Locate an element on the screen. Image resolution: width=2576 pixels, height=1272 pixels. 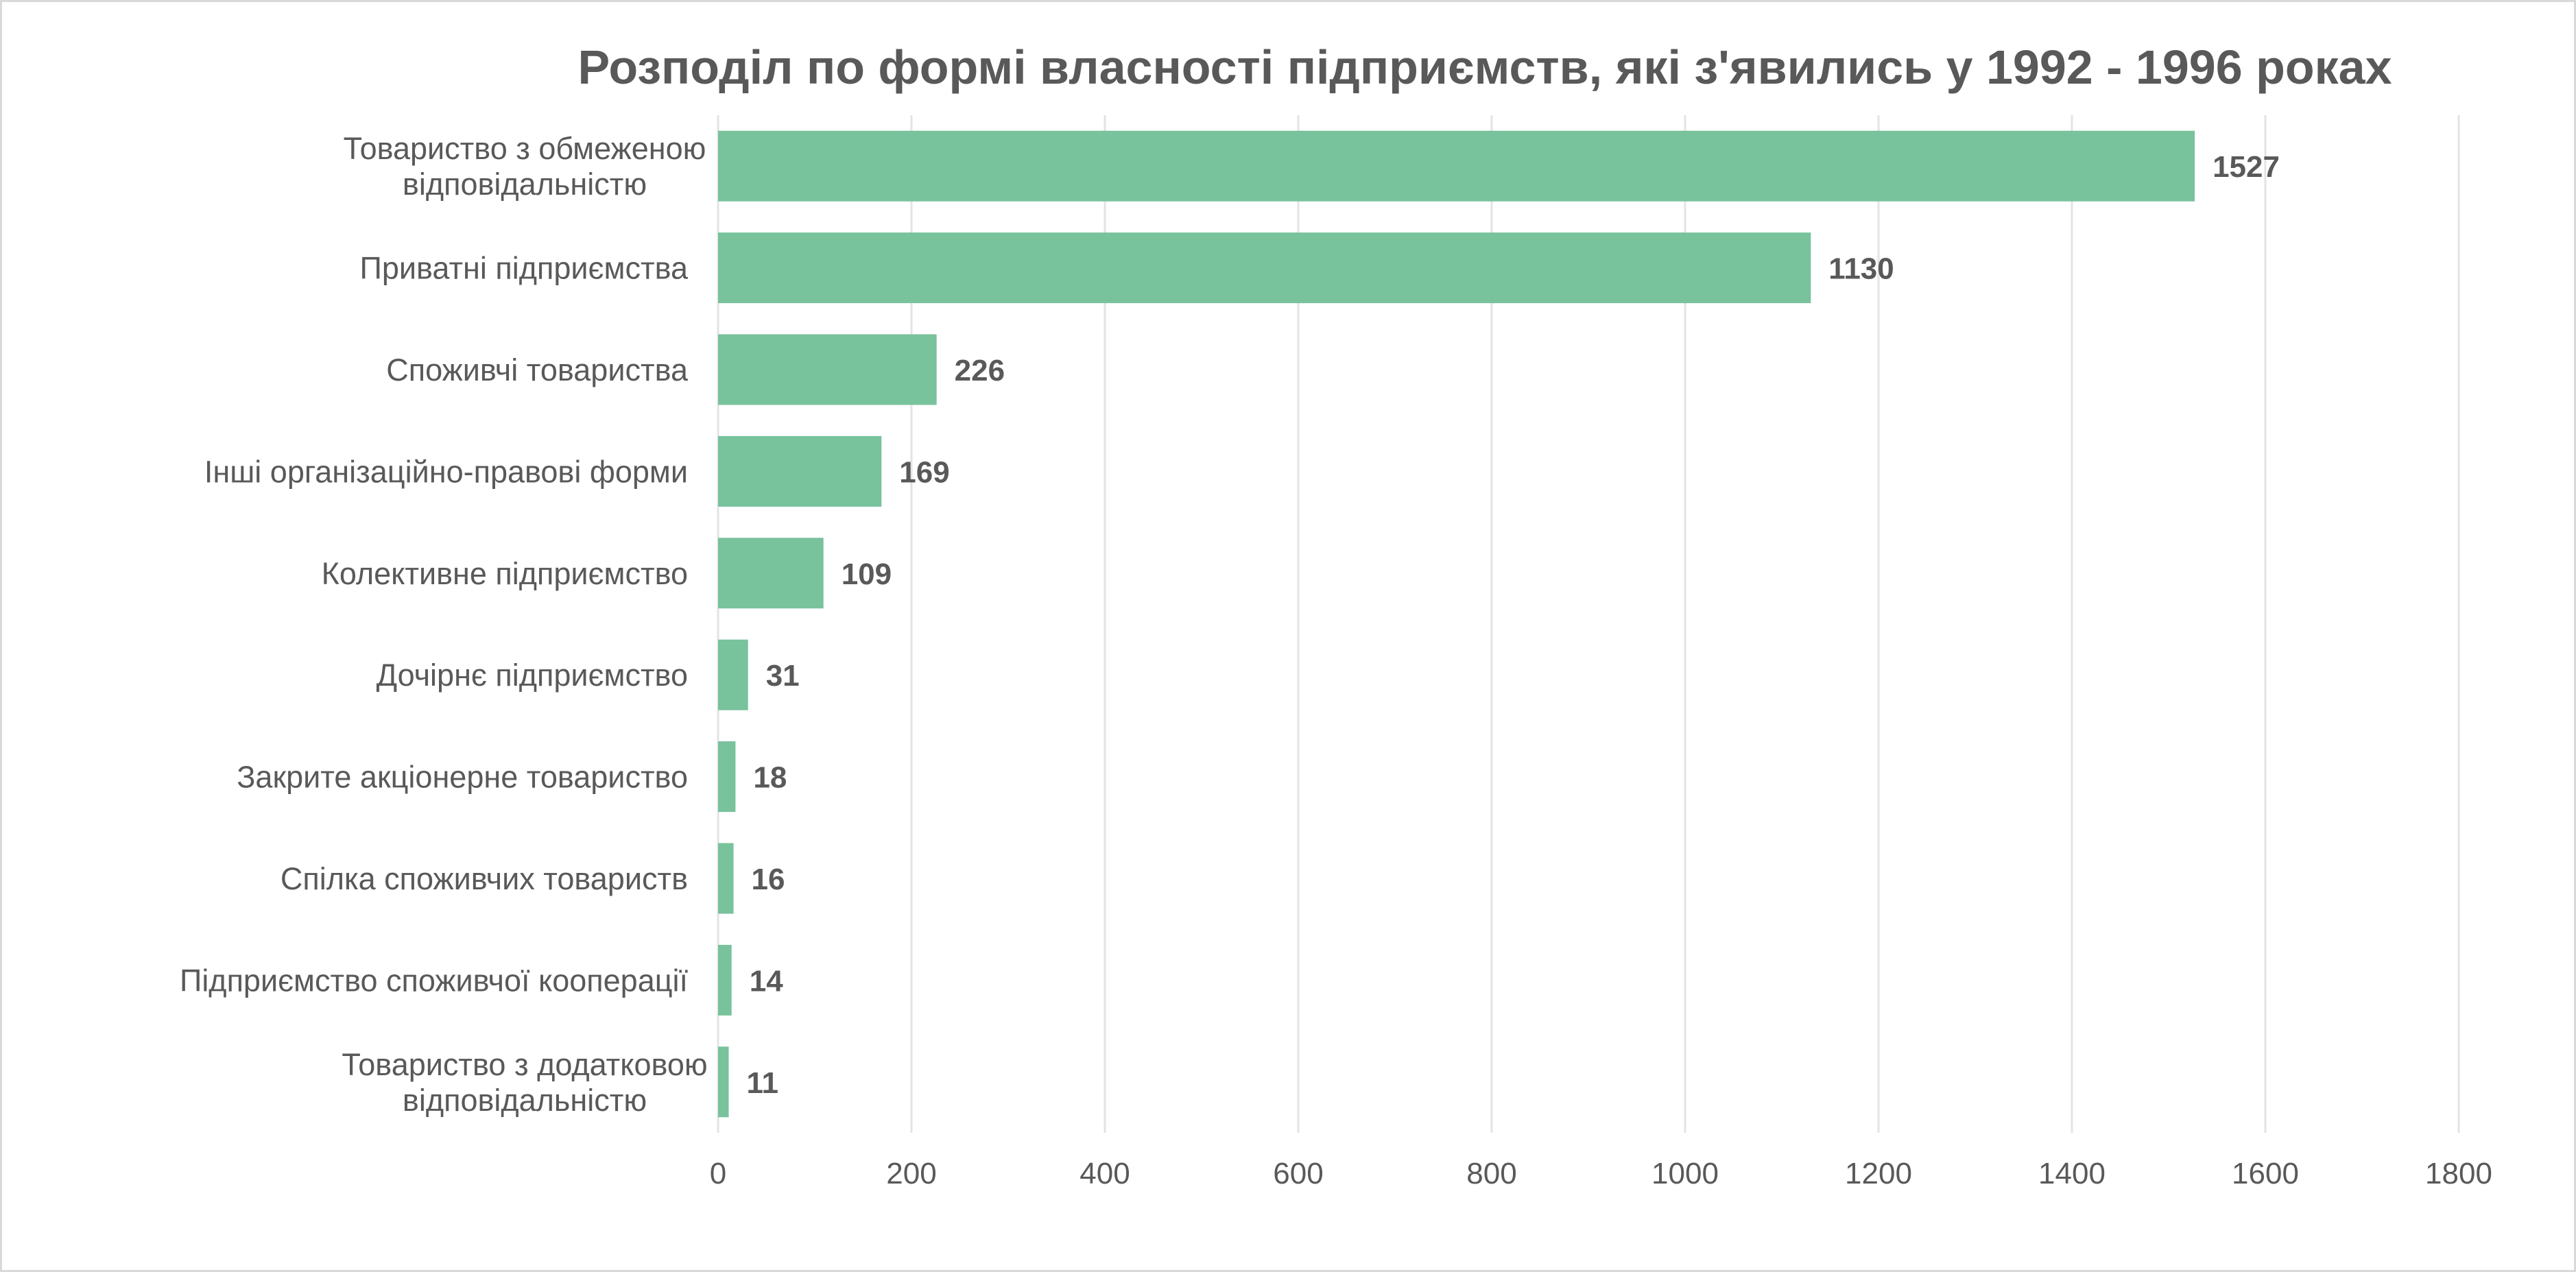
x-tick-label: 400 is located at coordinates (1105, 1173).